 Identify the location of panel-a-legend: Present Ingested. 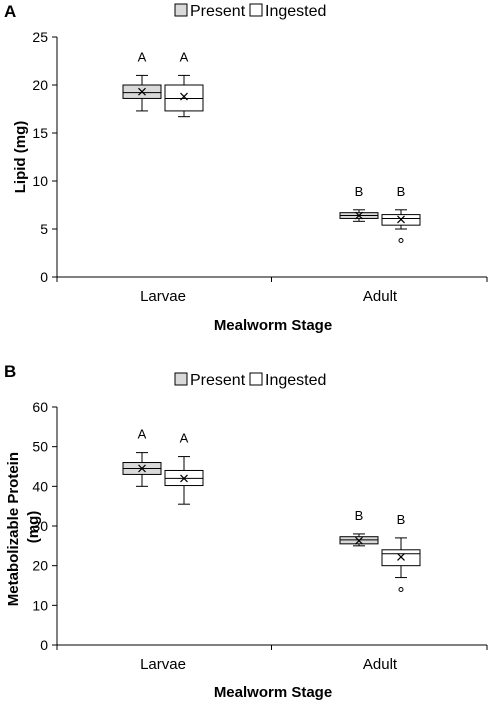
(250, 11).